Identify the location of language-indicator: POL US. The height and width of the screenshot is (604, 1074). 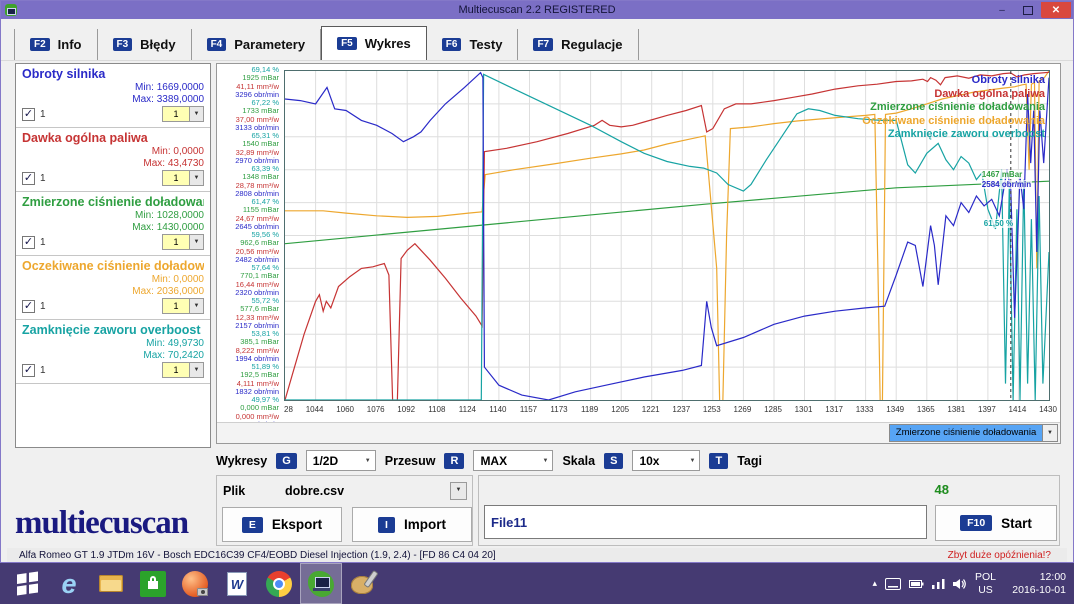
(985, 584).